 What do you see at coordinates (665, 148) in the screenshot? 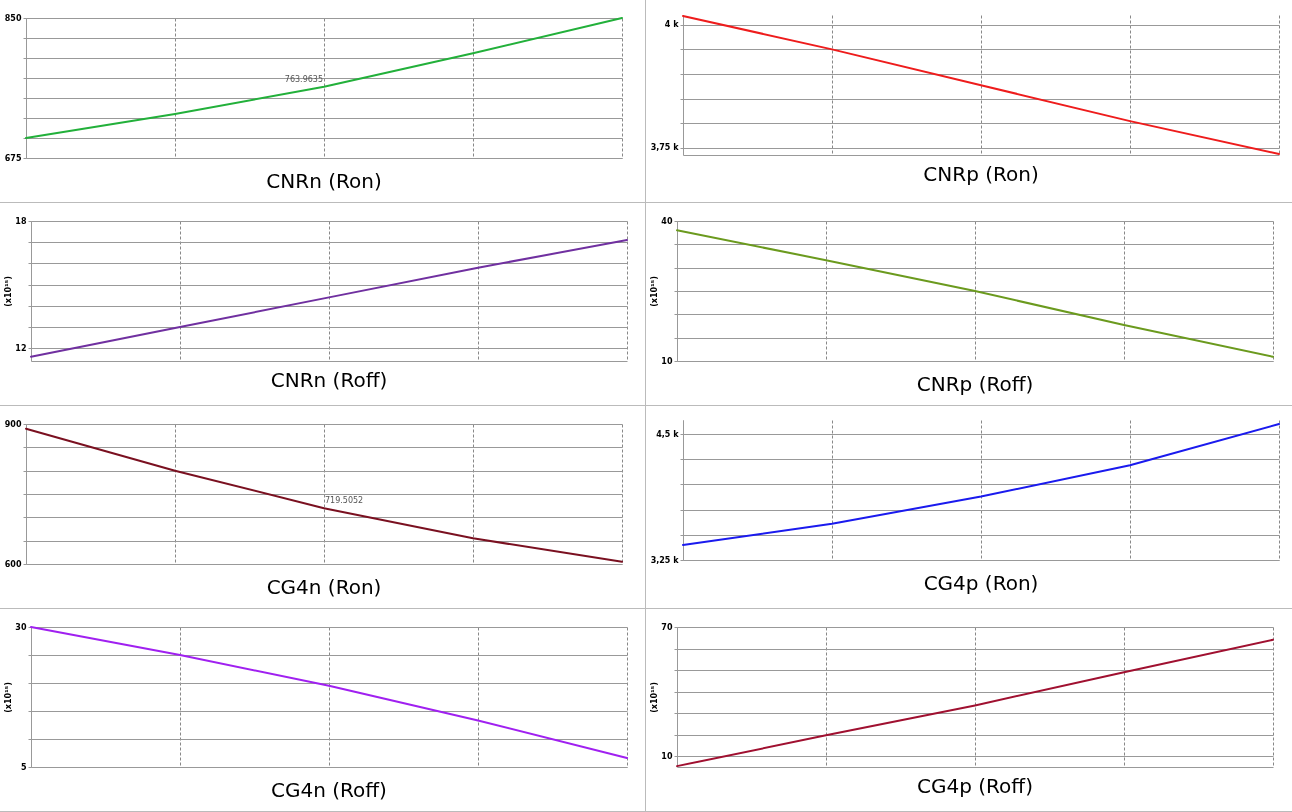
I see `y-tick-label: 3,75 k` at bounding box center [665, 148].